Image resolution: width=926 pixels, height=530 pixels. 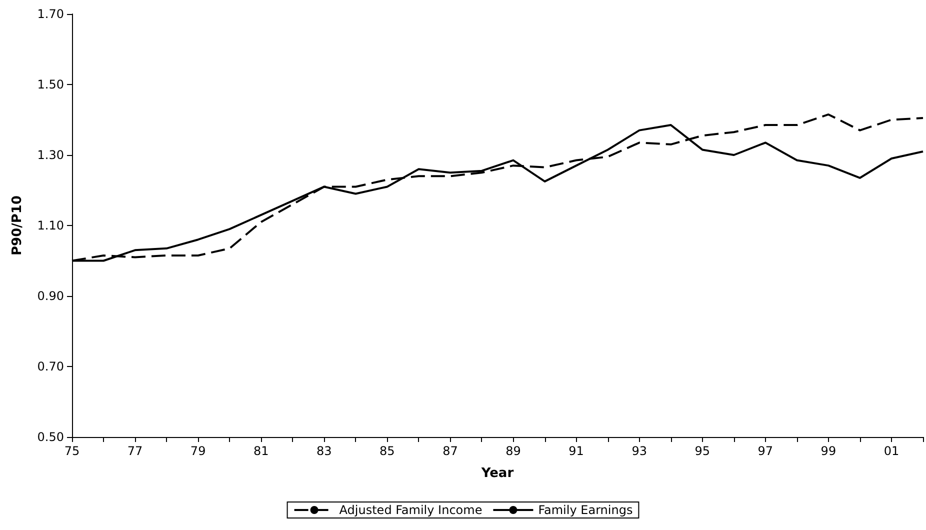 I want to click on x-tick-label: 91, so click(x=576, y=451).